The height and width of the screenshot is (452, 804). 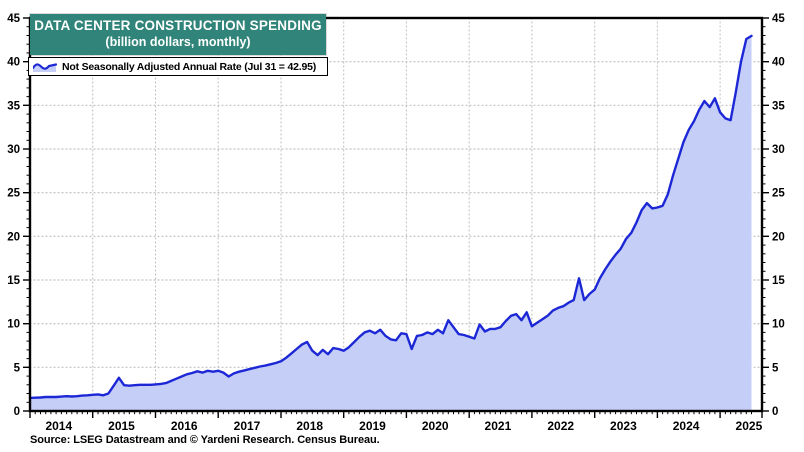 What do you see at coordinates (58, 426) in the screenshot?
I see `x-axis-label: 2014` at bounding box center [58, 426].